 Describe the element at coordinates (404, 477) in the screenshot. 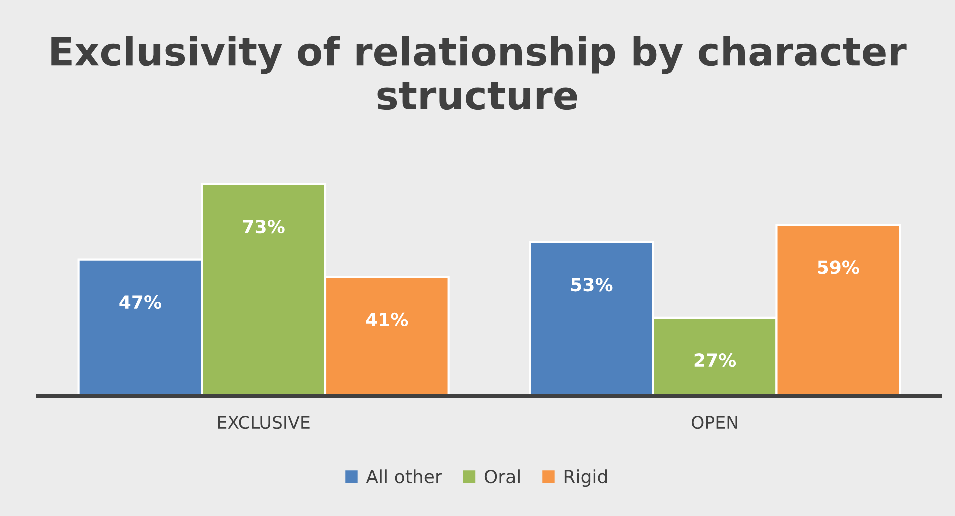

I see `legend-label: All other` at that location.